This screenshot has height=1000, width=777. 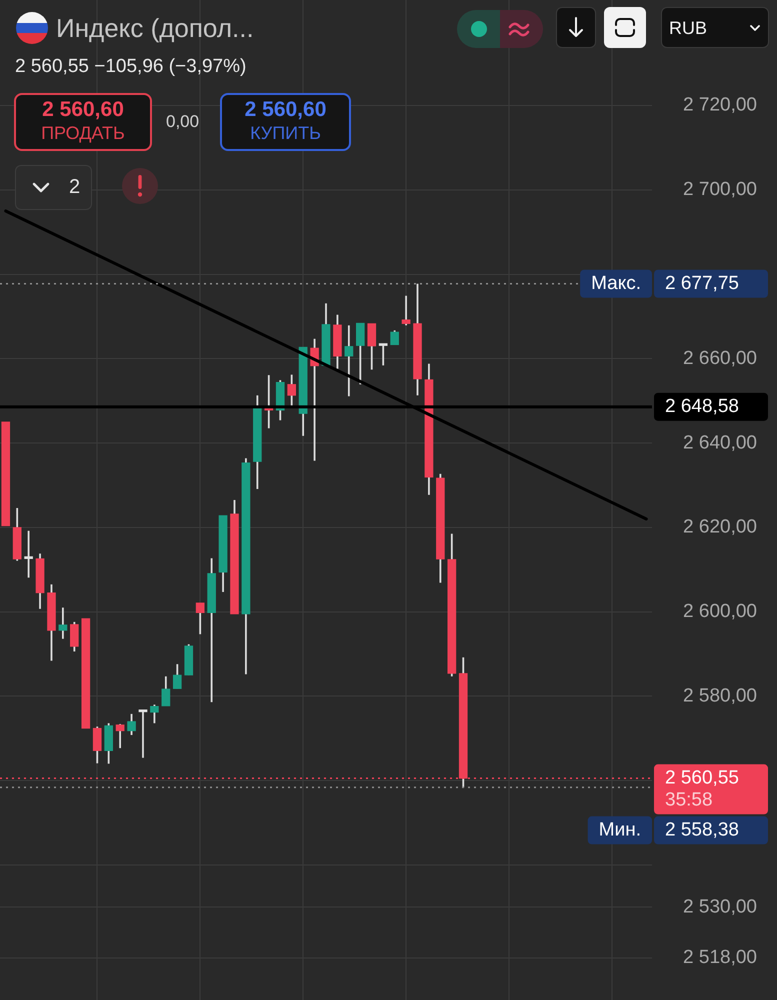 I want to click on annotation: КУПИТЬ, so click(x=285, y=133).